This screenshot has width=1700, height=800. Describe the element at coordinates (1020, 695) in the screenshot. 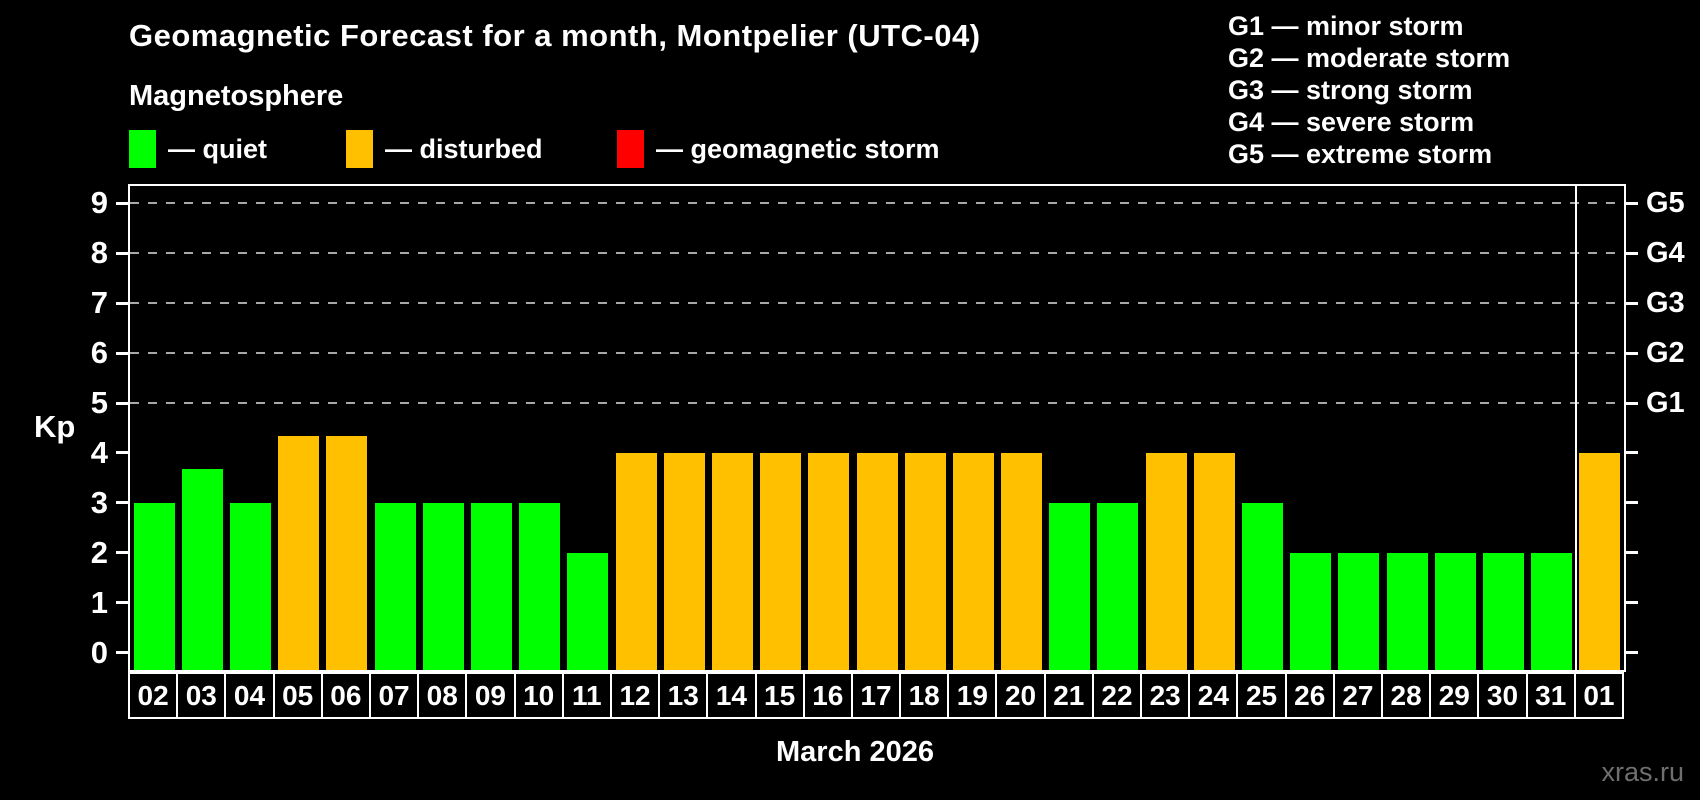

I see `day-label-cell-20: 20` at that location.